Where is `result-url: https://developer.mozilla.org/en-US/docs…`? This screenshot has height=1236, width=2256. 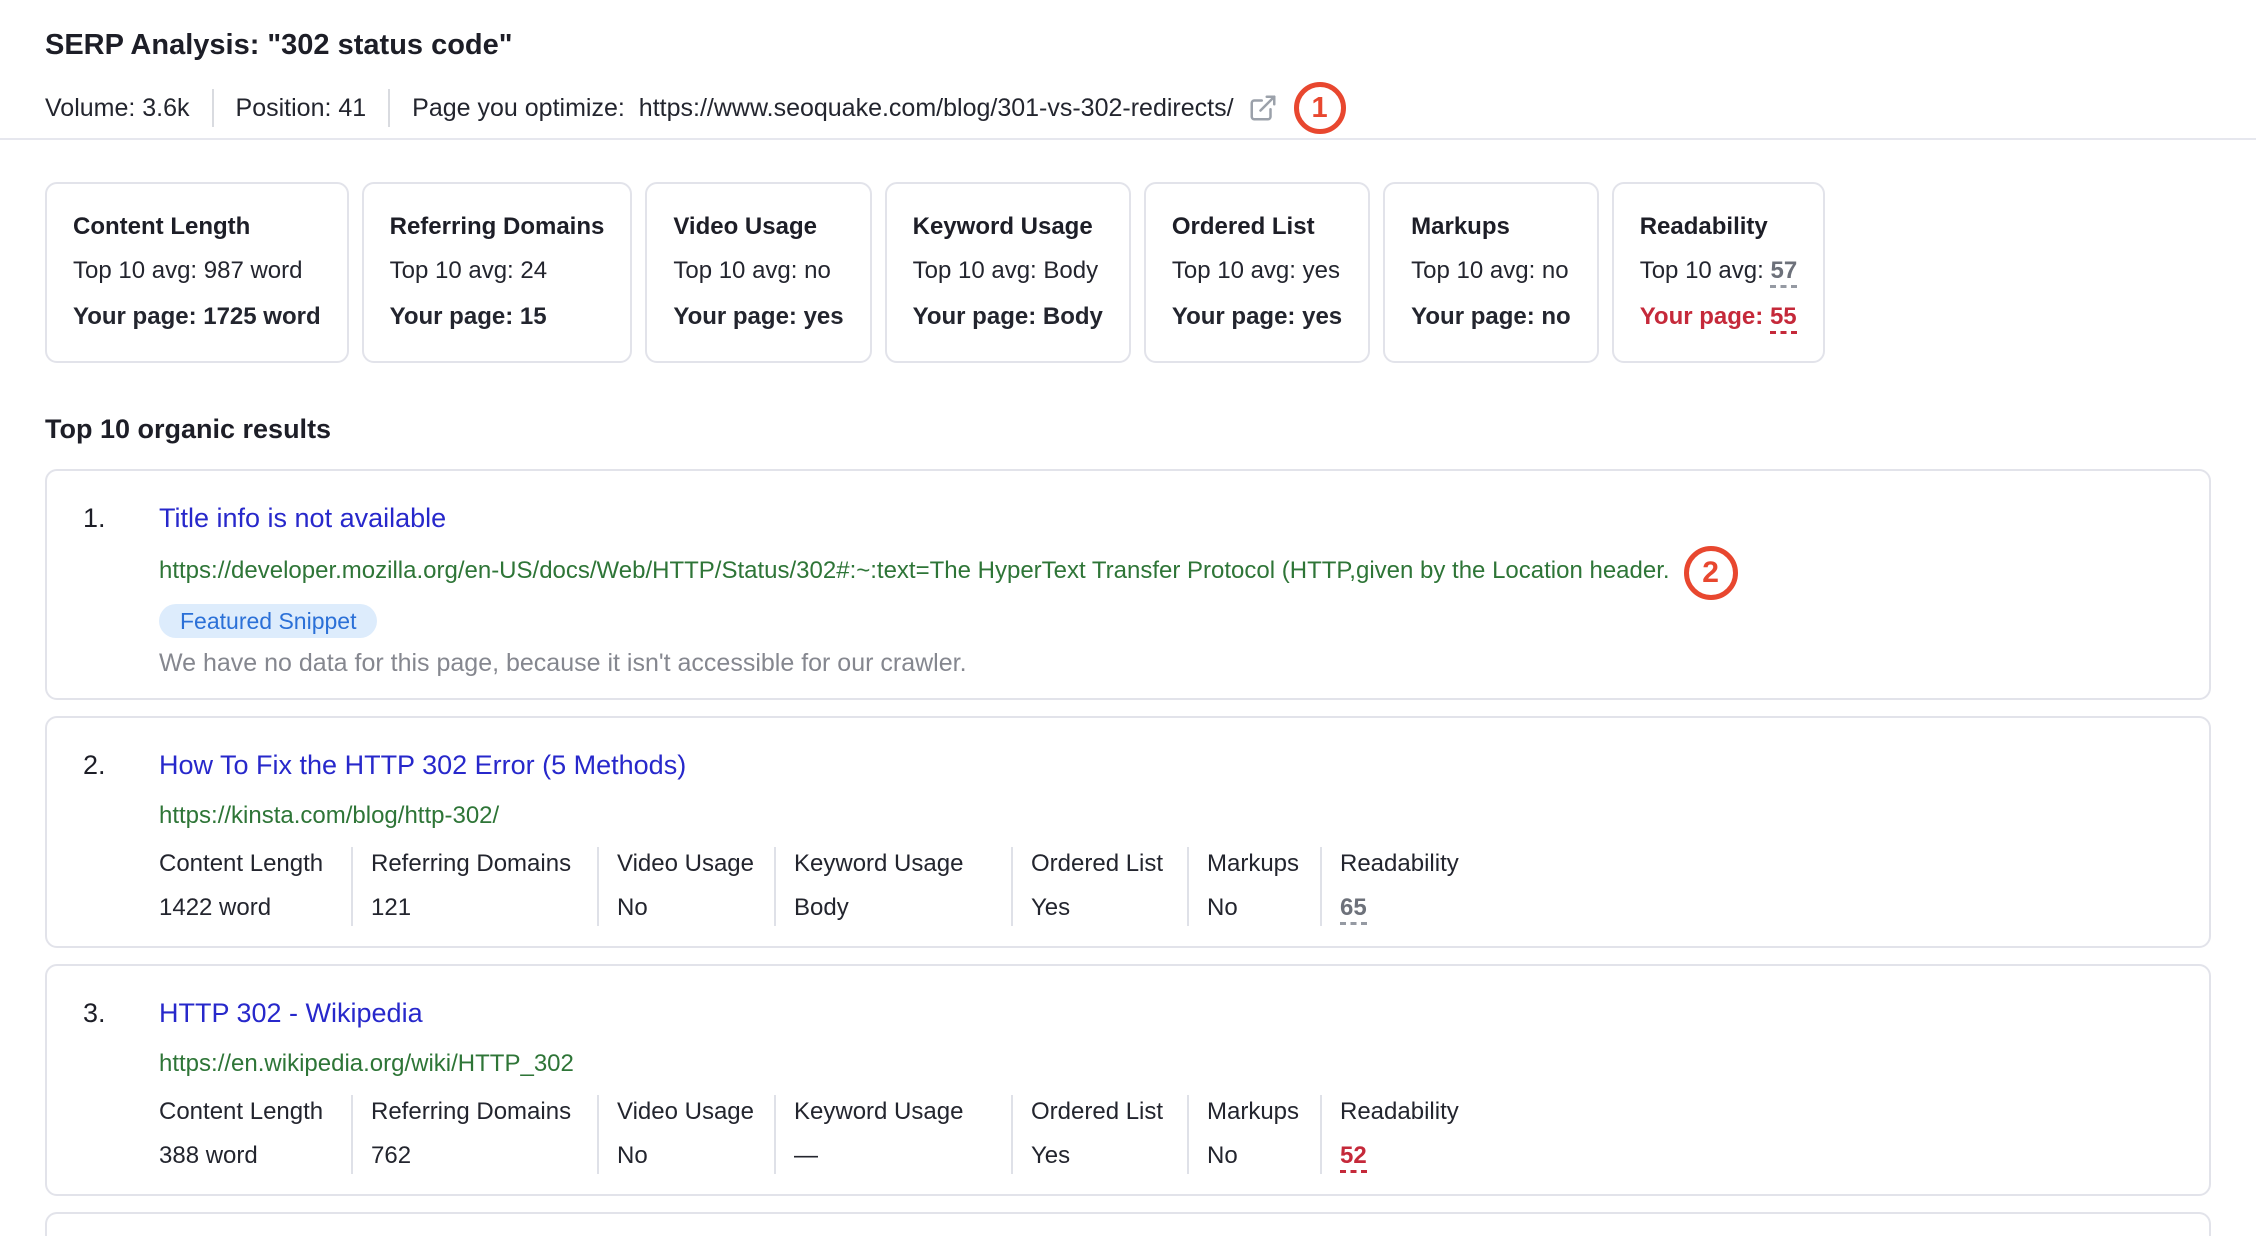
result-url: https://developer.mozilla.org/en-US/docs… is located at coordinates (914, 570).